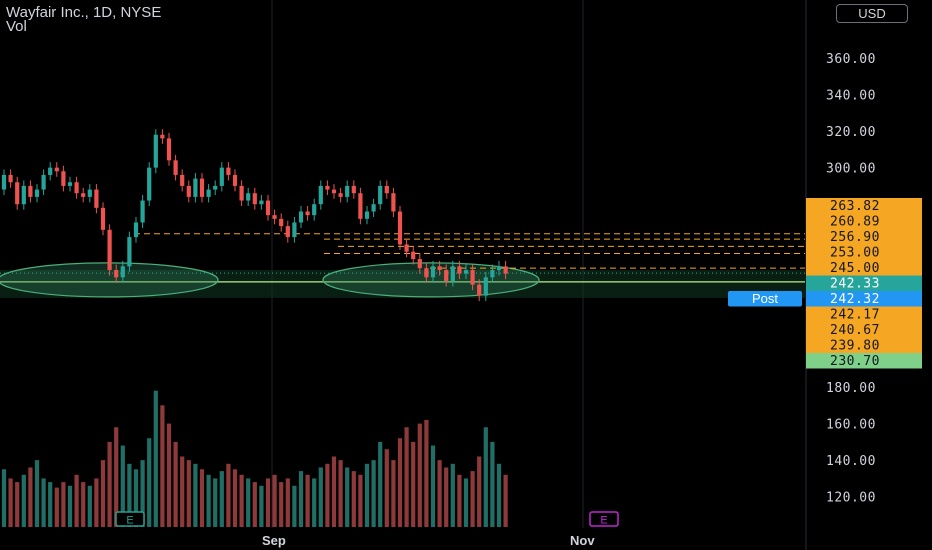 The height and width of the screenshot is (550, 932). I want to click on currency-button: USD, so click(872, 13).